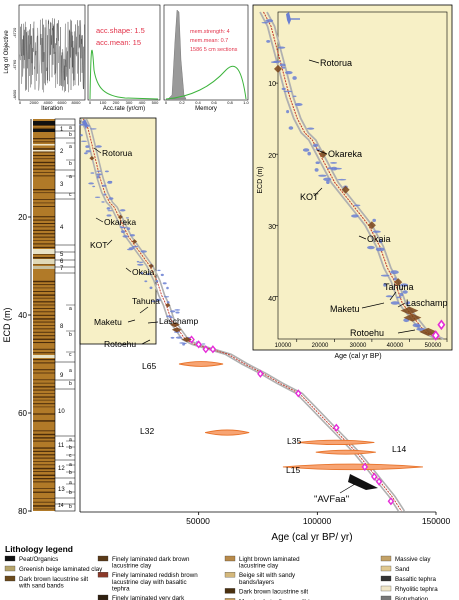 This screenshot has height=600, width=459. Describe the element at coordinates (347, 488) in the screenshot. I see `avfaa-arrow` at that location.